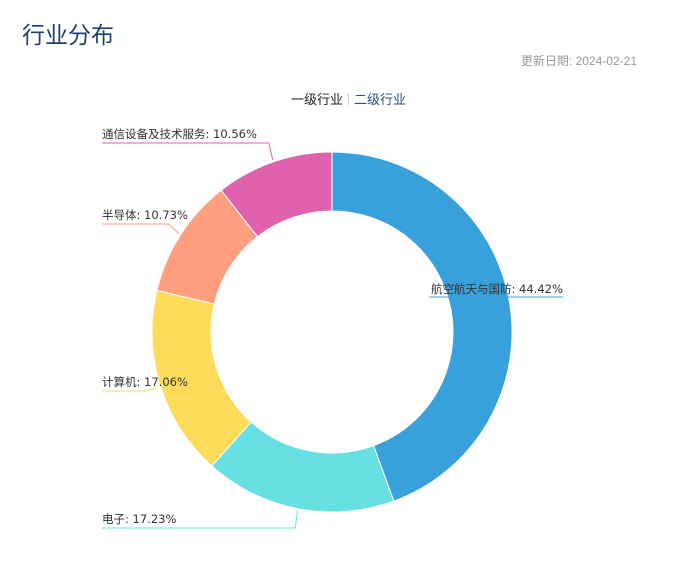  I want to click on update-date-label: 更新日期:, so click(546, 61).